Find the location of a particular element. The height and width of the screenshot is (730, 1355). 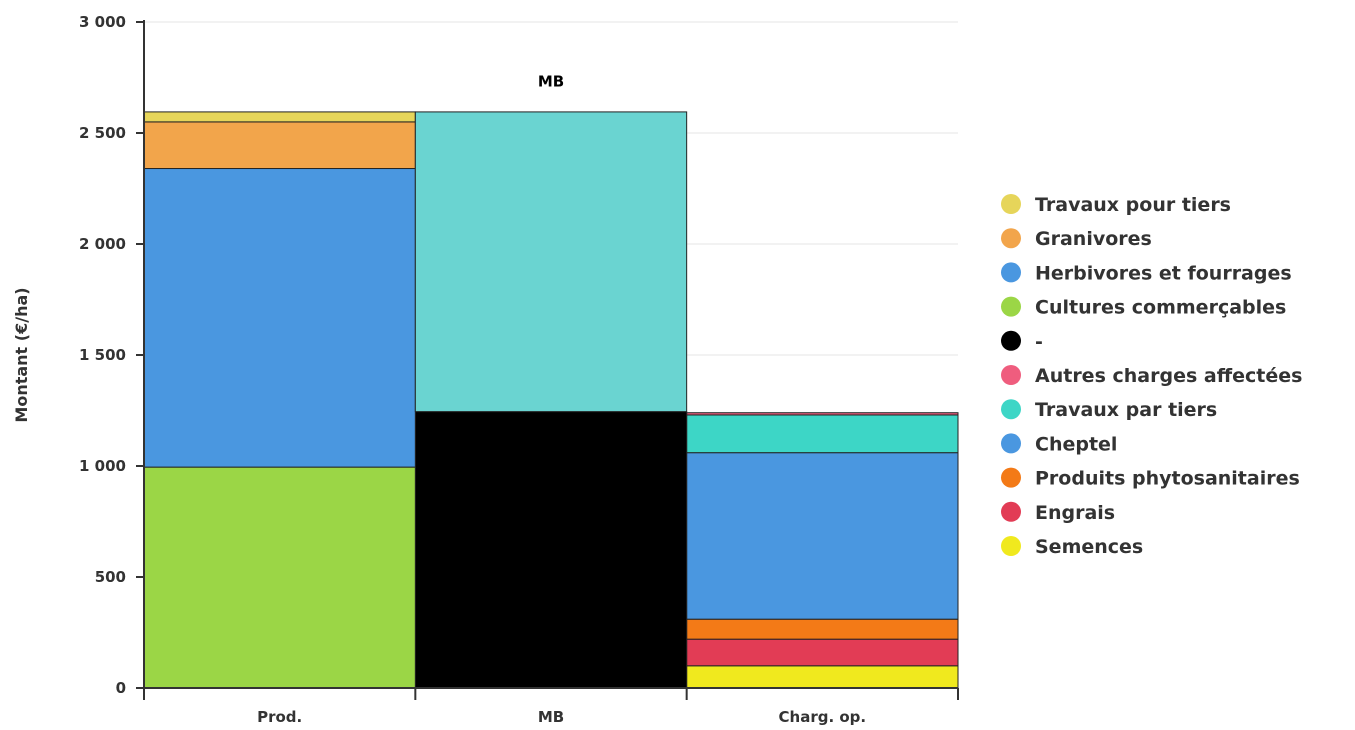

legend-item-produits-phytosanitaires: Produits phytosanitaires is located at coordinates (1150, 478).